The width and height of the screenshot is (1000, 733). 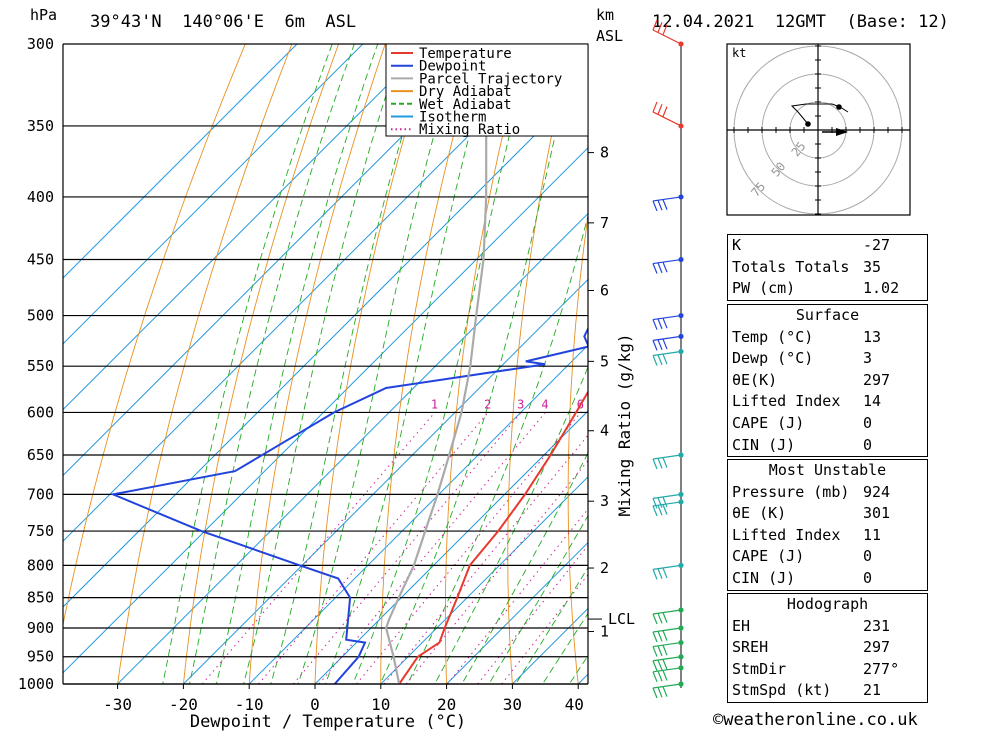 What do you see at coordinates (40, 657) in the screenshot?
I see `pressure-tick-label: 950` at bounding box center [40, 657].